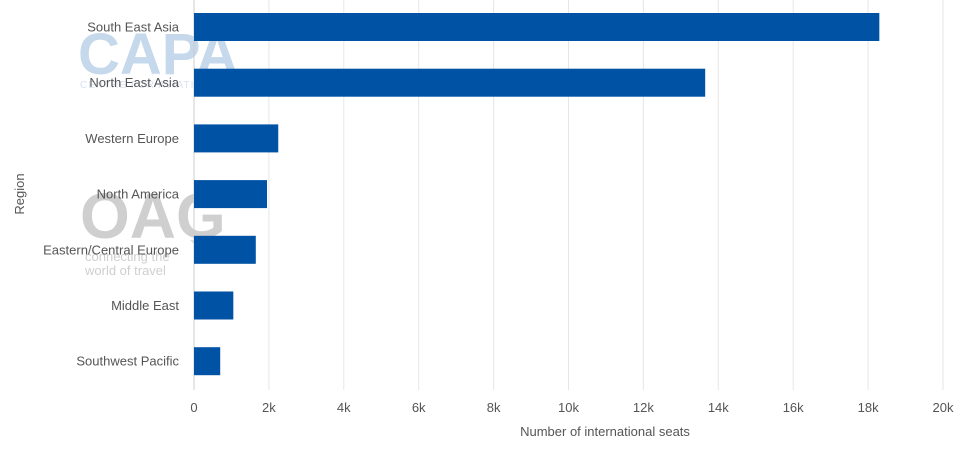  I want to click on x-tick-label: 6k, so click(419, 407).